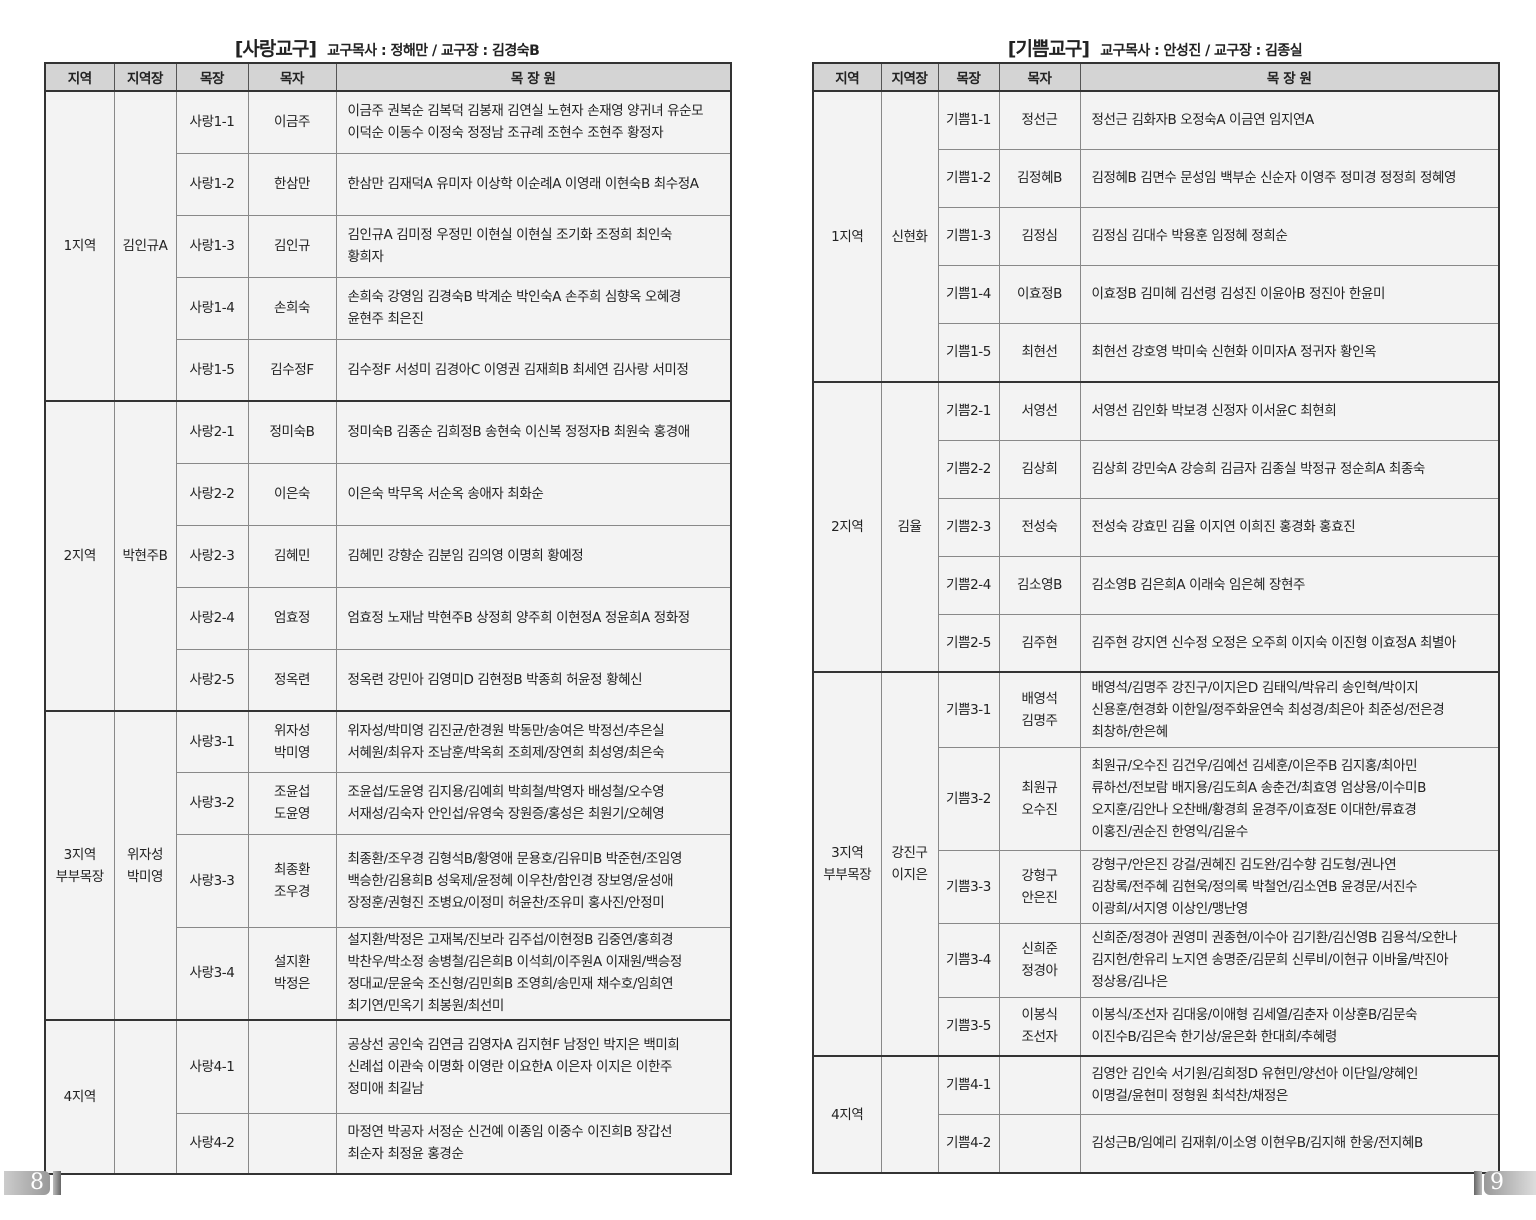 The height and width of the screenshot is (1220, 1536). Describe the element at coordinates (533, 246) in the screenshot. I see `members-cell: 김인규A 김미정 우정민 이현실 이현실 조기화 조정희 최인숙 황희자` at that location.